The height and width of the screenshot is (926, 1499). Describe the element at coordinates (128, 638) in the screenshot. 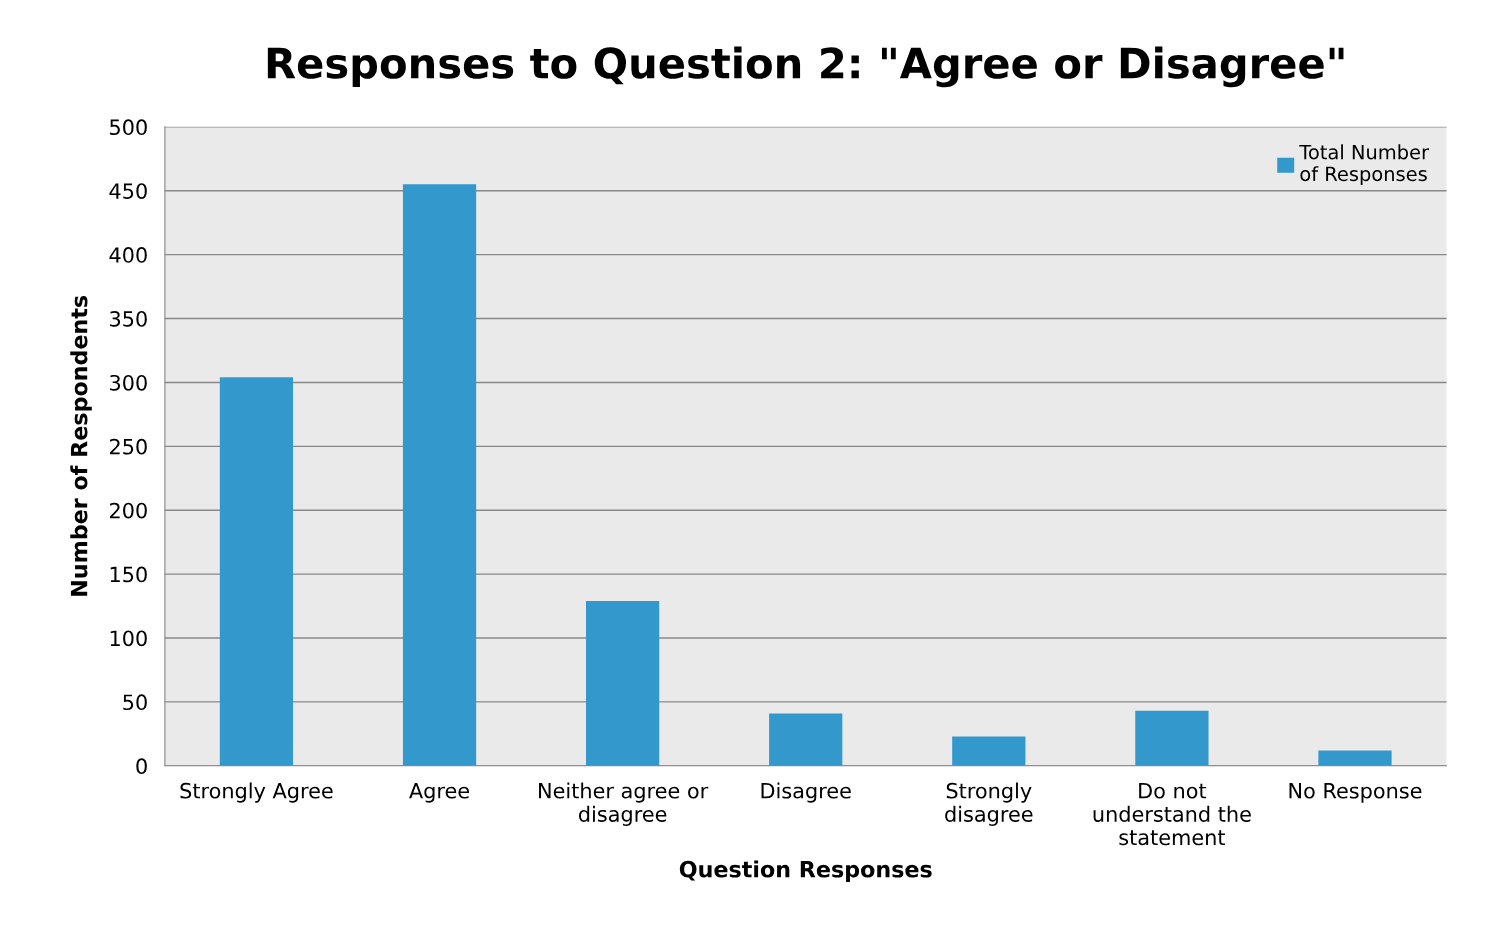

I see `y-tick-label: 100` at that location.